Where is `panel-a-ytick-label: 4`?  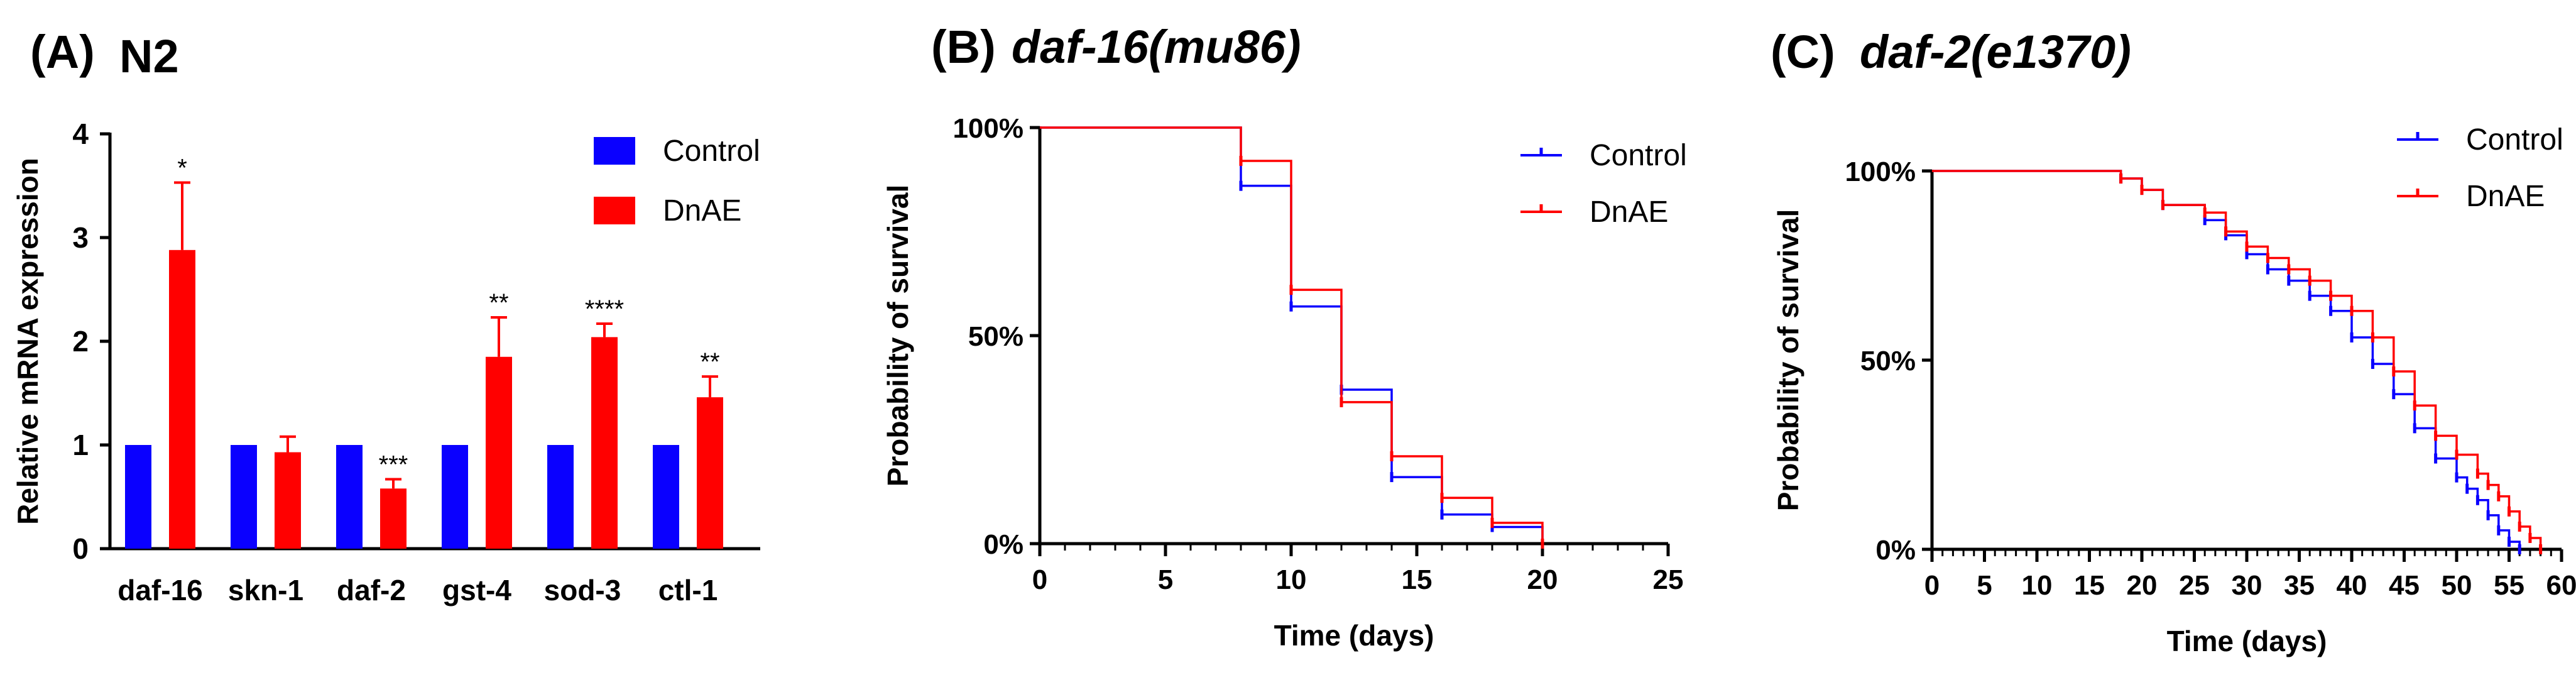 panel-a-ytick-label: 4 is located at coordinates (80, 134).